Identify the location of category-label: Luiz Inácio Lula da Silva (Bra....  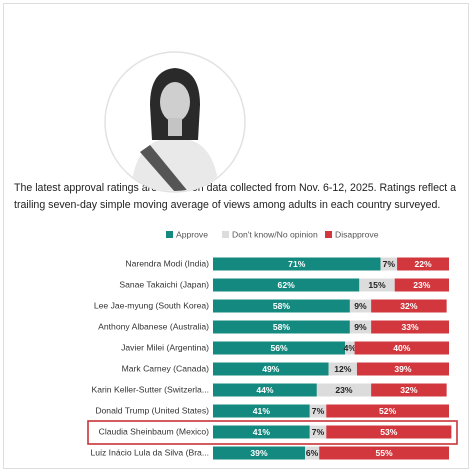
(150, 452).